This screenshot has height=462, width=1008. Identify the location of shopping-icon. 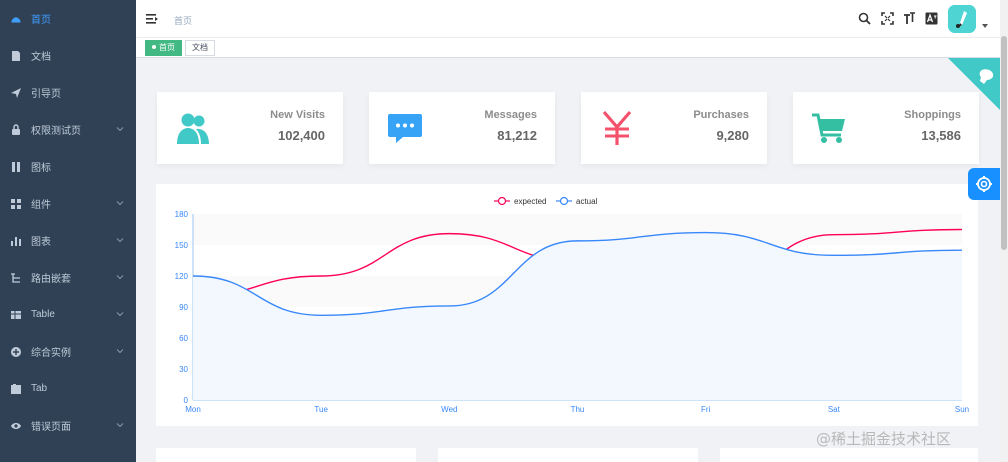
(828, 128).